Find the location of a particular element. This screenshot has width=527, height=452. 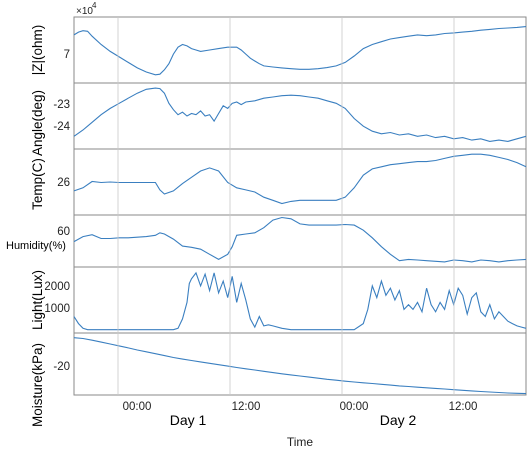

y-tick-label: 1000 is located at coordinates (57, 309).